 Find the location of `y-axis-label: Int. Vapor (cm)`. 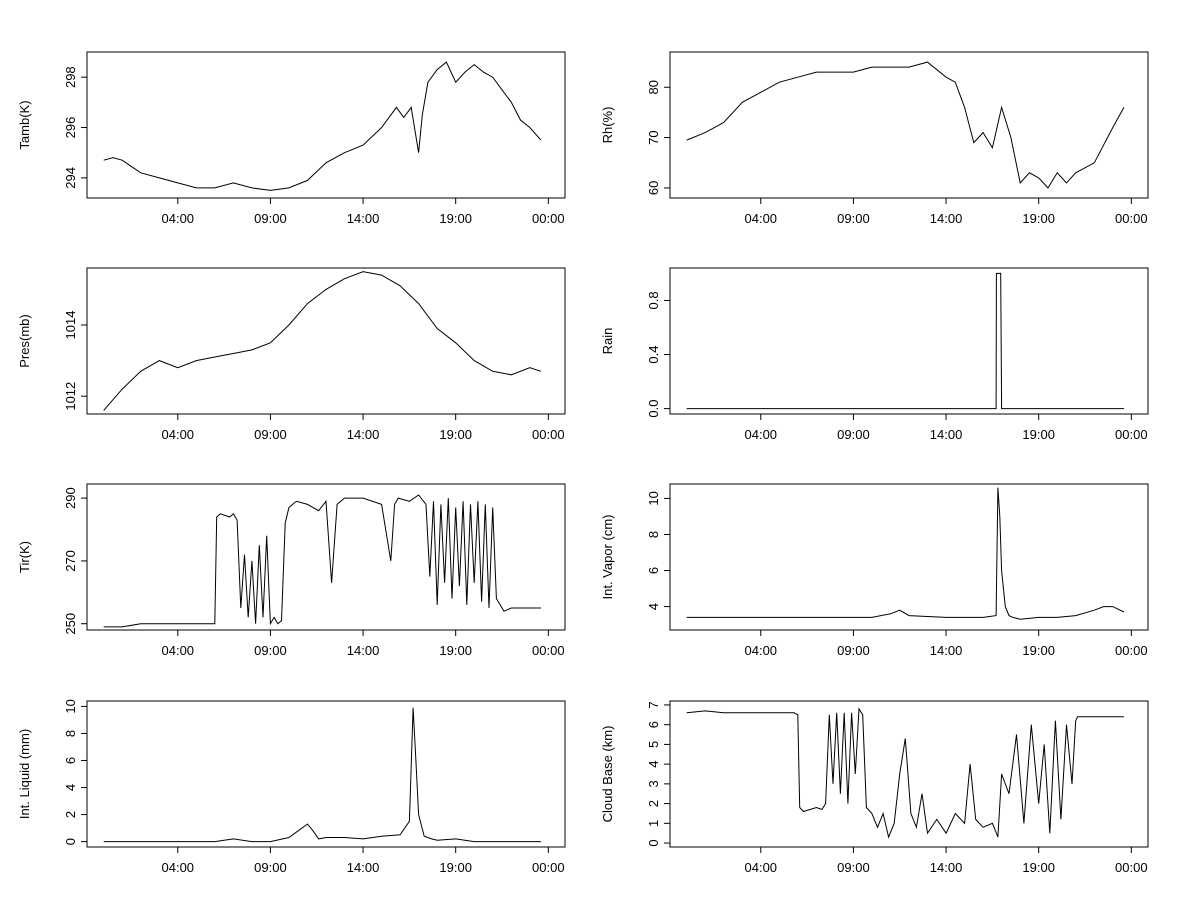

y-axis-label: Int. Vapor (cm) is located at coordinates (607, 556).